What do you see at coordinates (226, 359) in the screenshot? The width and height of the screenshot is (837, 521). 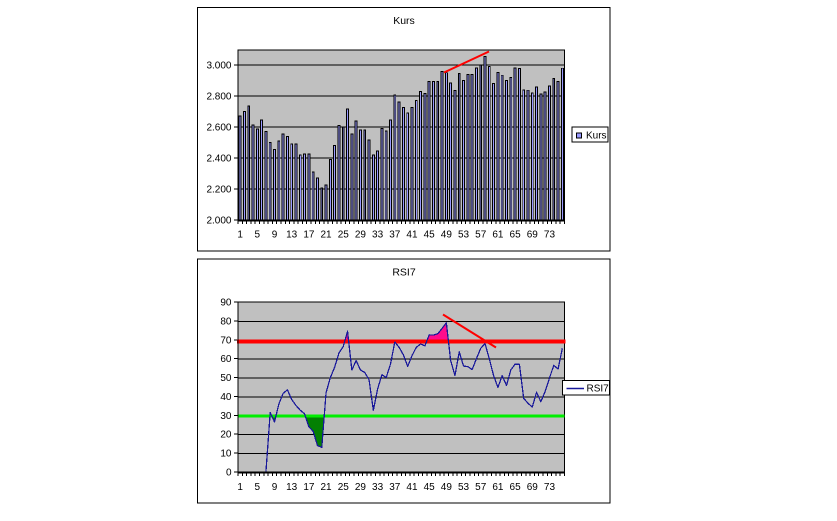 I see `svg-text: 60` at bounding box center [226, 359].